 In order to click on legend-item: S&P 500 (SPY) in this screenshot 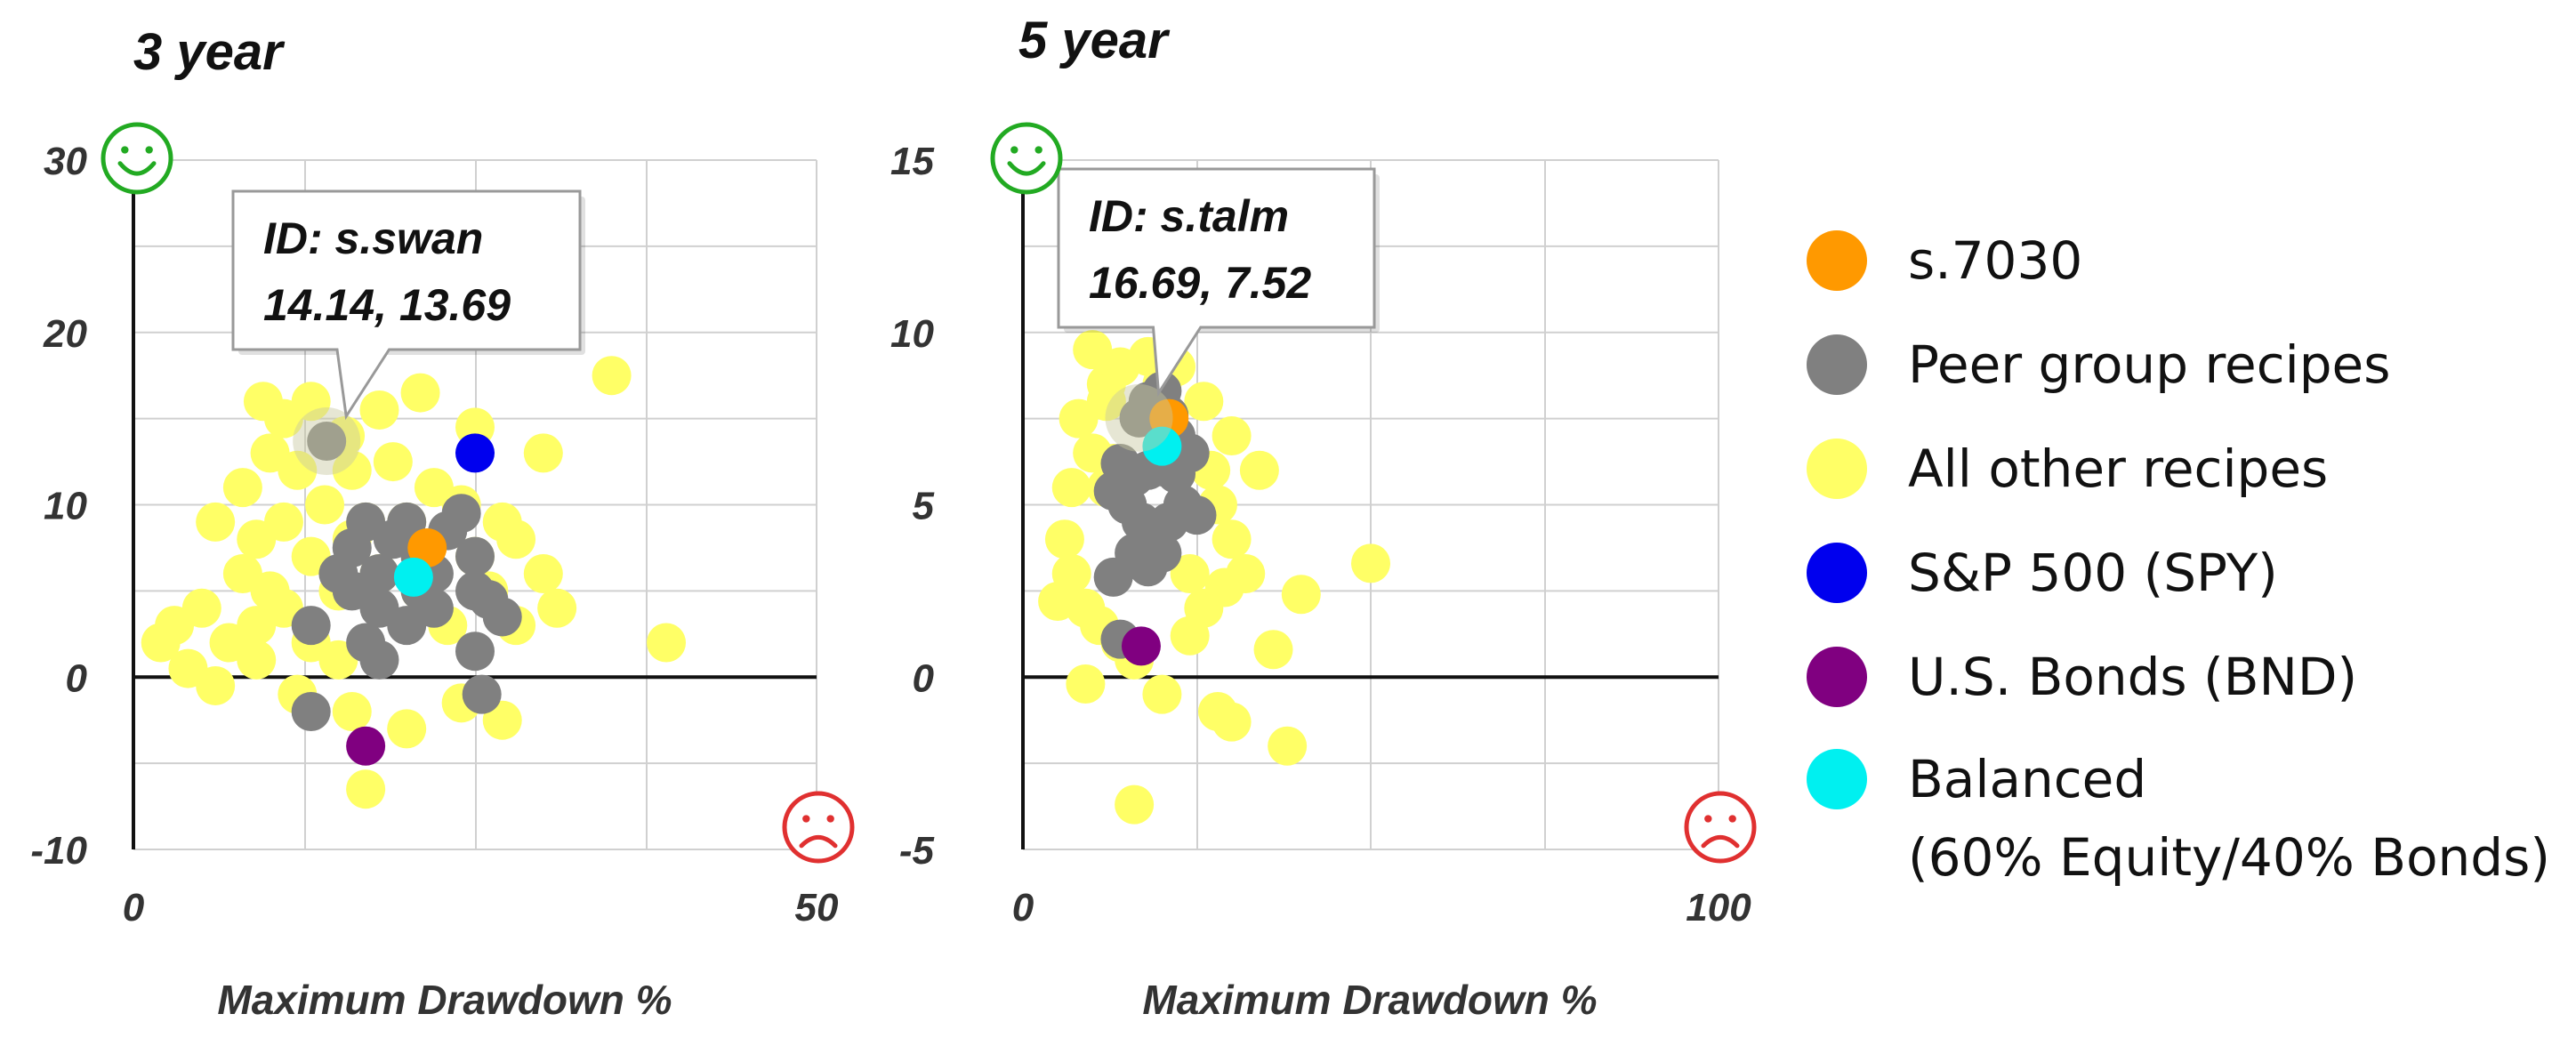, I will do `click(2042, 573)`.